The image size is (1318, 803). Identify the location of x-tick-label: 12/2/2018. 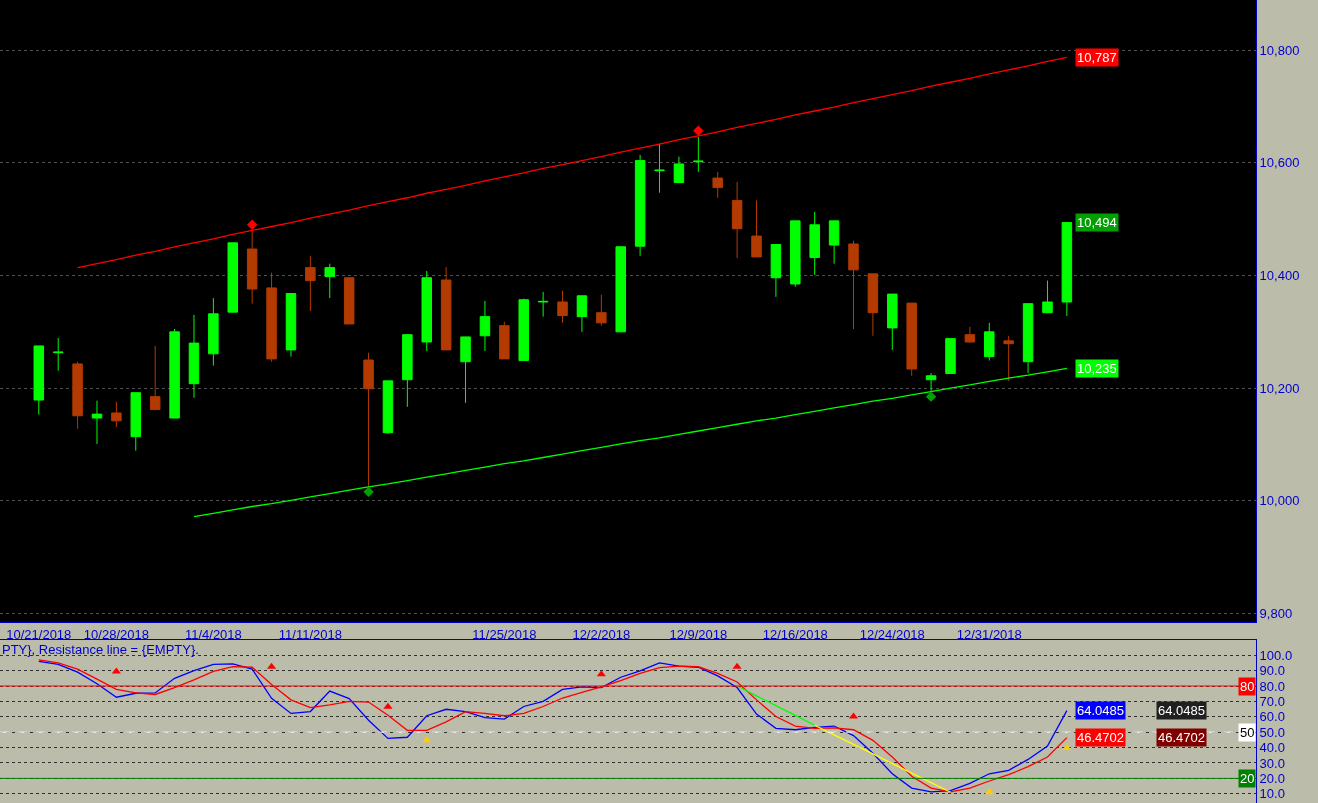
(601, 634).